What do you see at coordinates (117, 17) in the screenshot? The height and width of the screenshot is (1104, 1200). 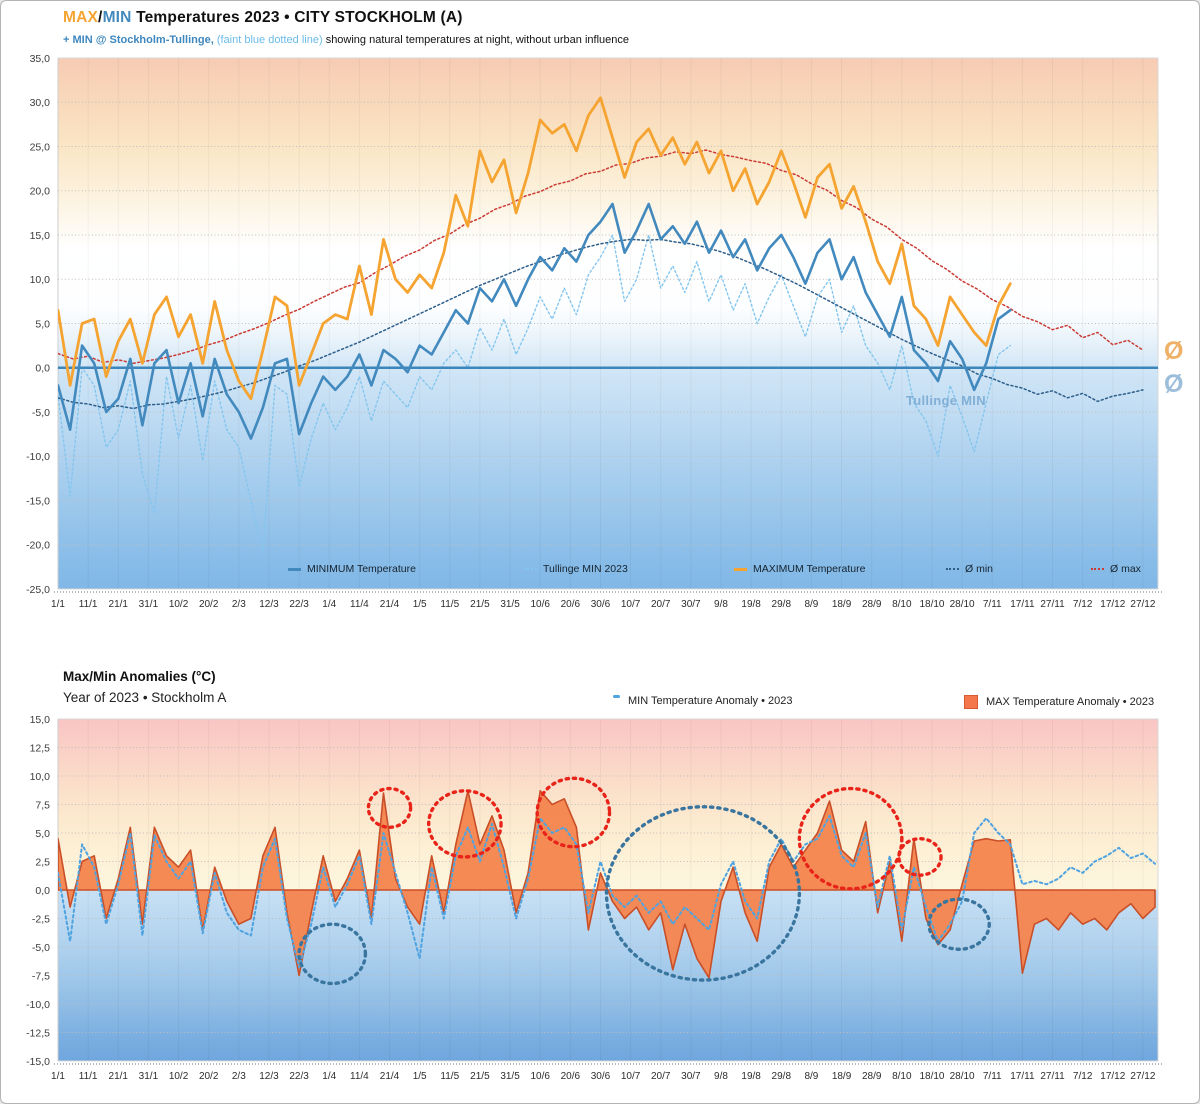 I see `chart1-title-min: MIN` at bounding box center [117, 17].